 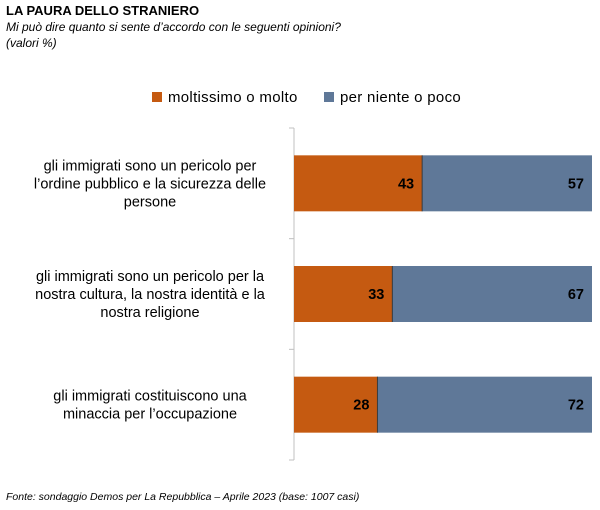 I want to click on category-label-2-line-3: nostra religione, so click(x=149, y=313).